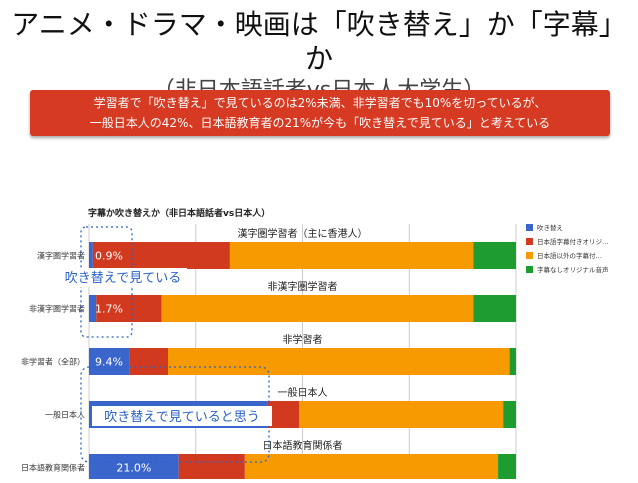  Describe the element at coordinates (53, 468) in the screenshot. I see `category-label: 日本語教育関係者` at that location.